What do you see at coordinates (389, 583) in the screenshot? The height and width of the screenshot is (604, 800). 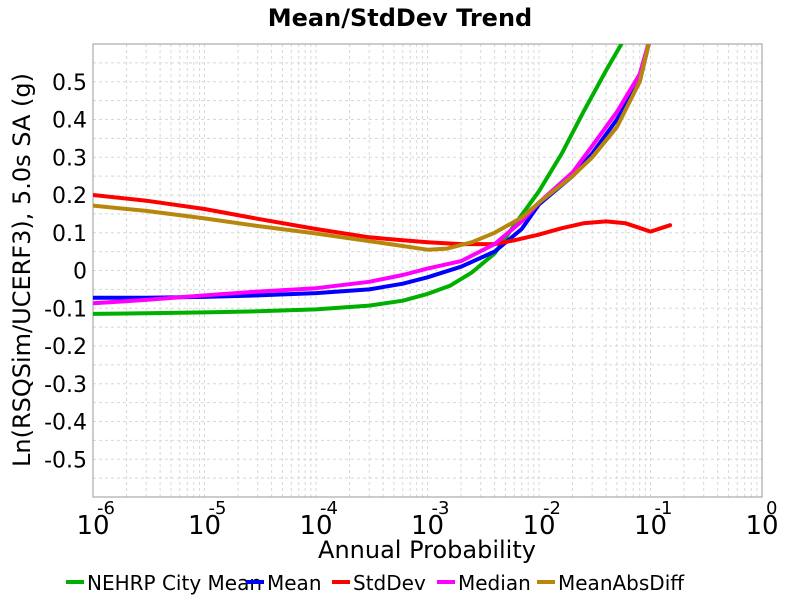 I see `legend-label: StdDev` at bounding box center [389, 583].